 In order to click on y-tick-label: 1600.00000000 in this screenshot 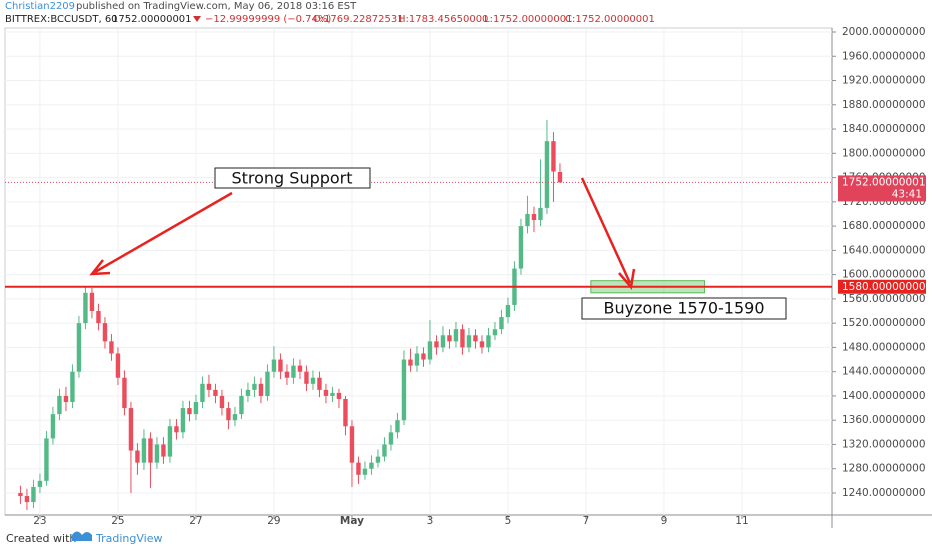, I will do `click(884, 275)`.